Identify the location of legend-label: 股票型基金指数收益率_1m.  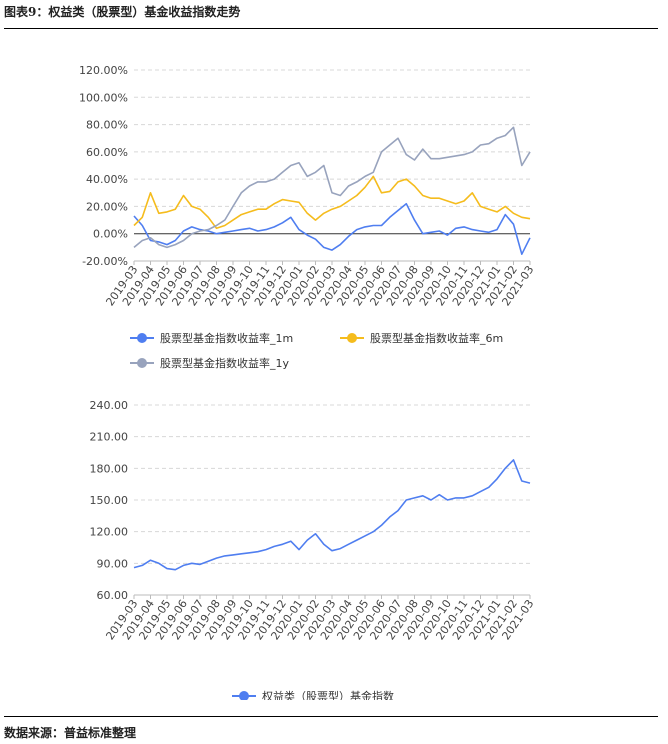
(226, 338).